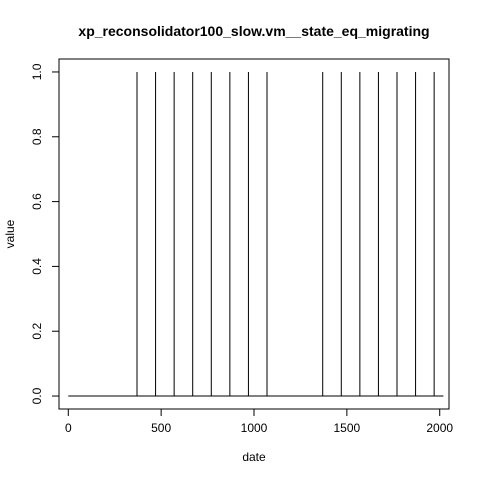 This screenshot has width=480, height=480. What do you see at coordinates (37, 266) in the screenshot?
I see `y-tick-label: 0.4` at bounding box center [37, 266].